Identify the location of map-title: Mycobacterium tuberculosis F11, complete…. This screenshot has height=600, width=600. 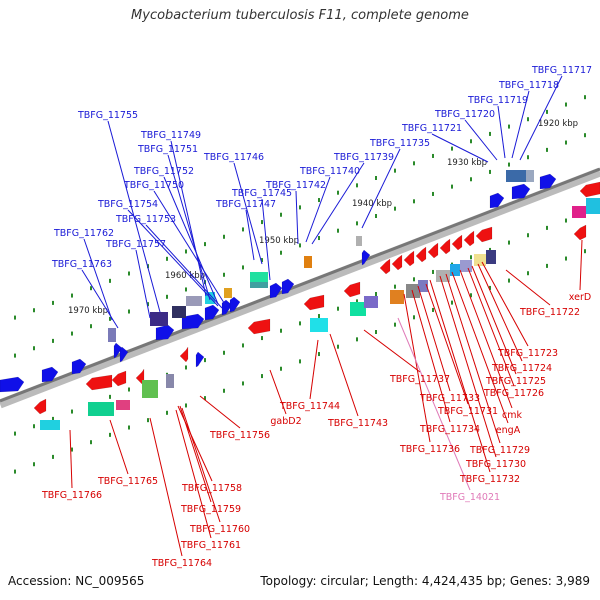
(300, 15).